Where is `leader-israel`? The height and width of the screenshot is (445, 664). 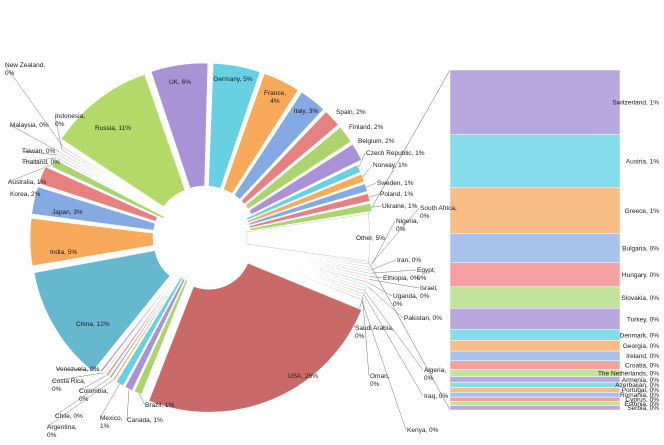
leader-israel is located at coordinates (393, 283).